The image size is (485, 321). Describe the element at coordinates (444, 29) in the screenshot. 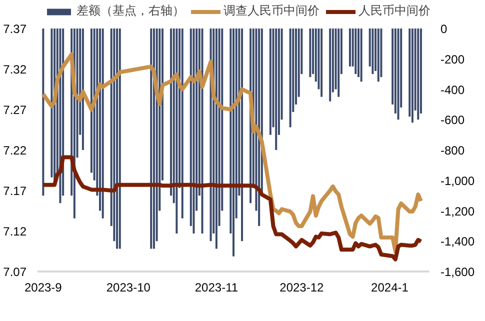

I see `y2-tick-label: 0` at that location.